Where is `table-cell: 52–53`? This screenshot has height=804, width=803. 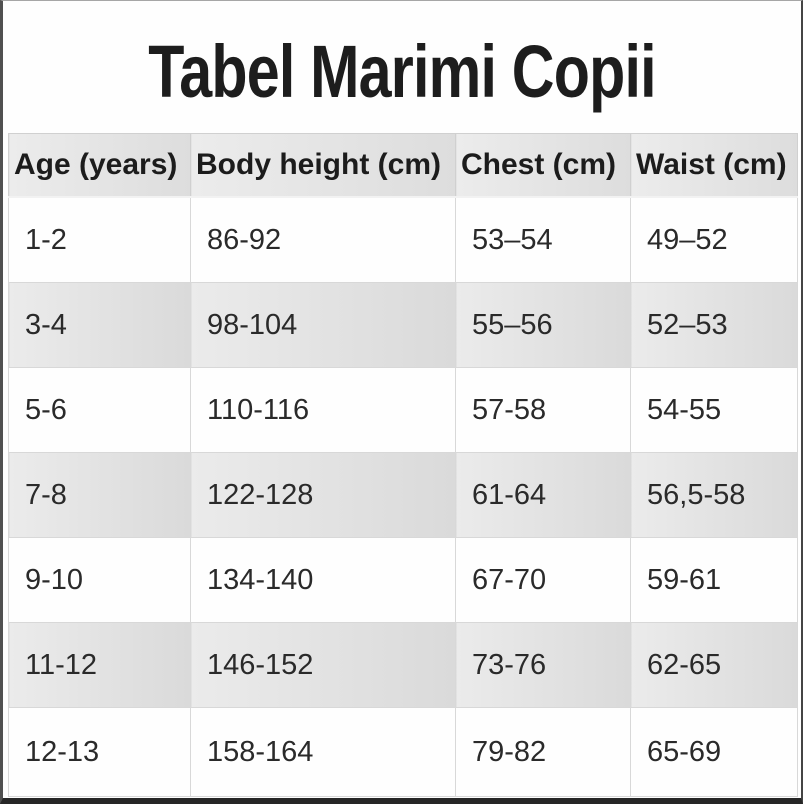
table-cell: 52–53 is located at coordinates (714, 325).